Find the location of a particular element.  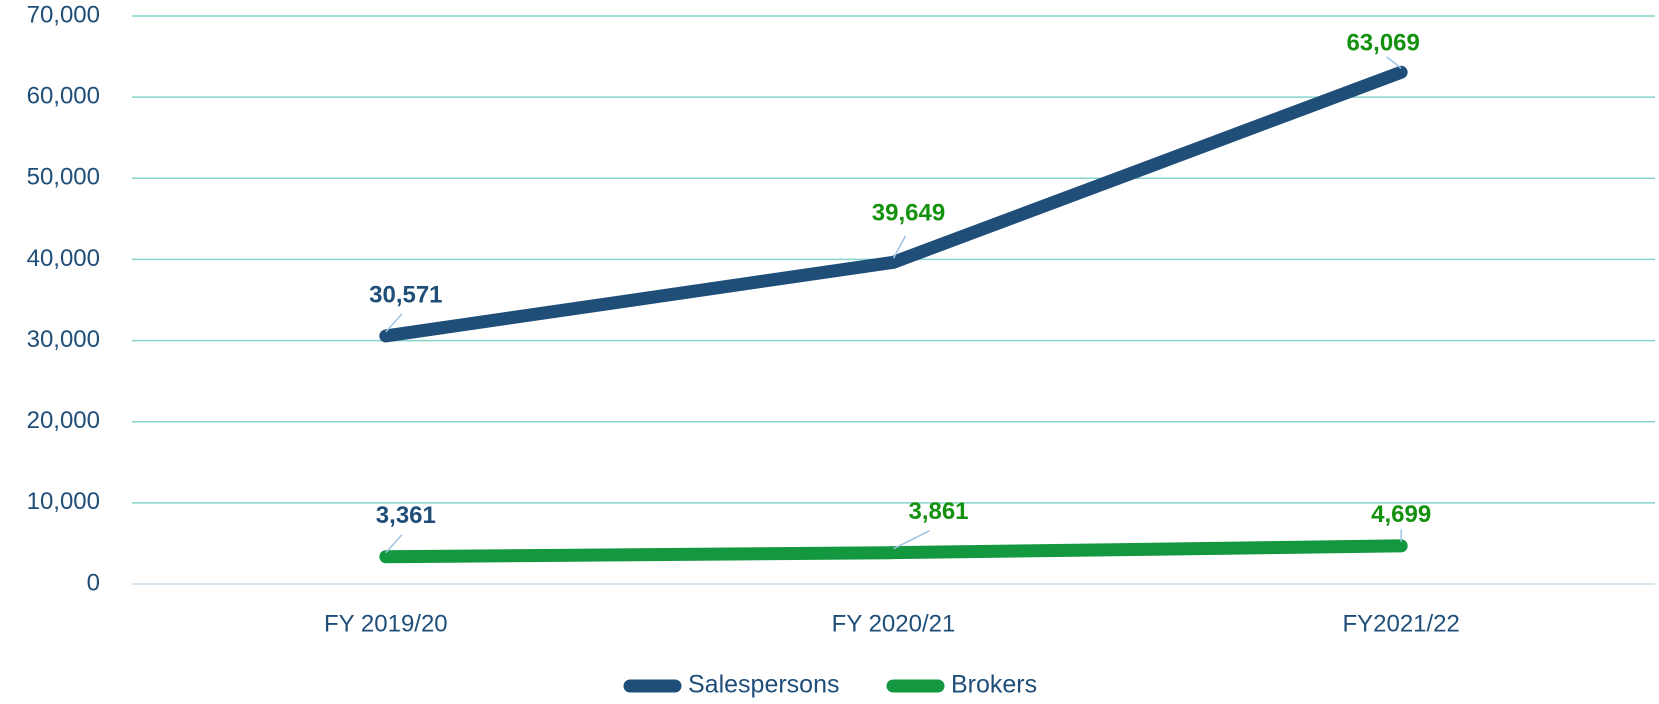

x-tick-label: FY2021/22 is located at coordinates (1400, 623).